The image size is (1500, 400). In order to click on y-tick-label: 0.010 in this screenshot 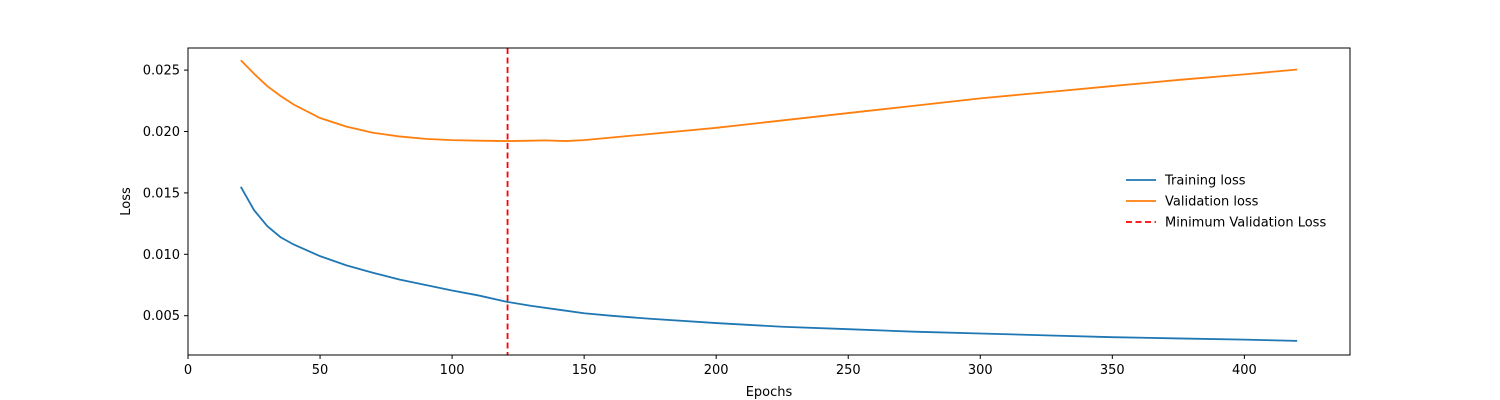, I will do `click(161, 255)`.